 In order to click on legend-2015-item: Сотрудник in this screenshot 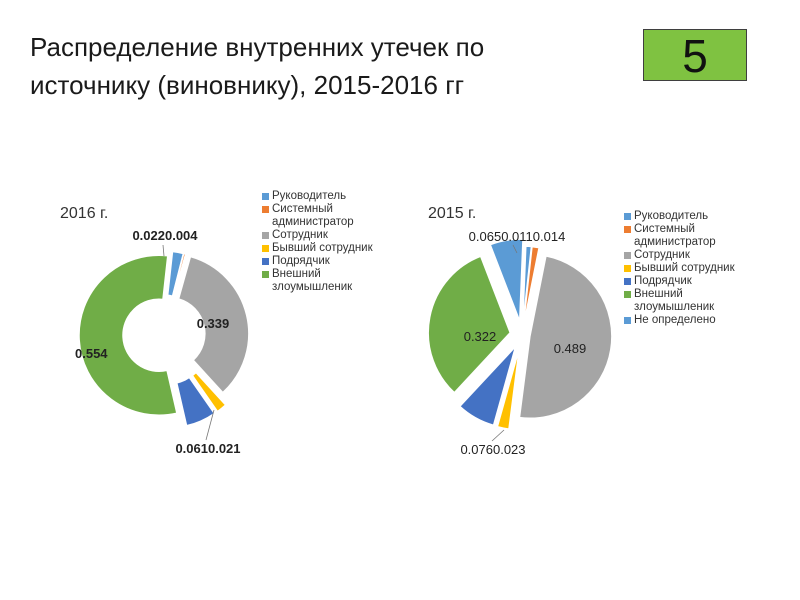, I will do `click(694, 255)`.